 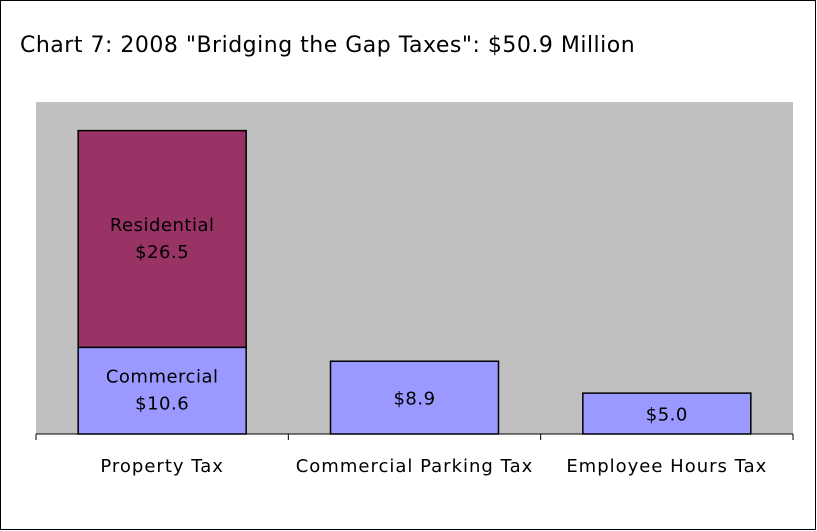 I want to click on data-label: $5.0, so click(x=667, y=415).